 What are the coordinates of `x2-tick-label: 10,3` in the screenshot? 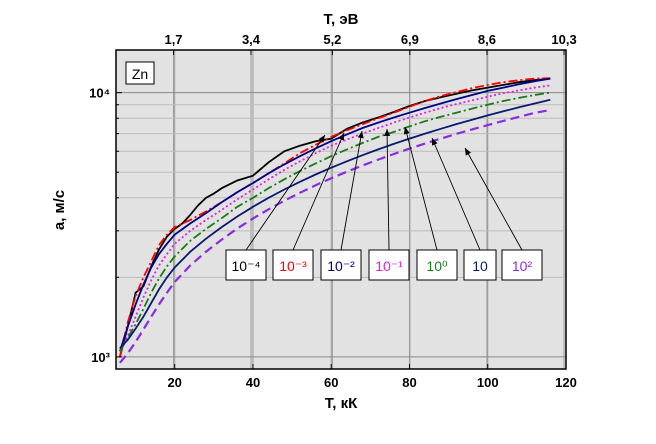 It's located at (563, 39).